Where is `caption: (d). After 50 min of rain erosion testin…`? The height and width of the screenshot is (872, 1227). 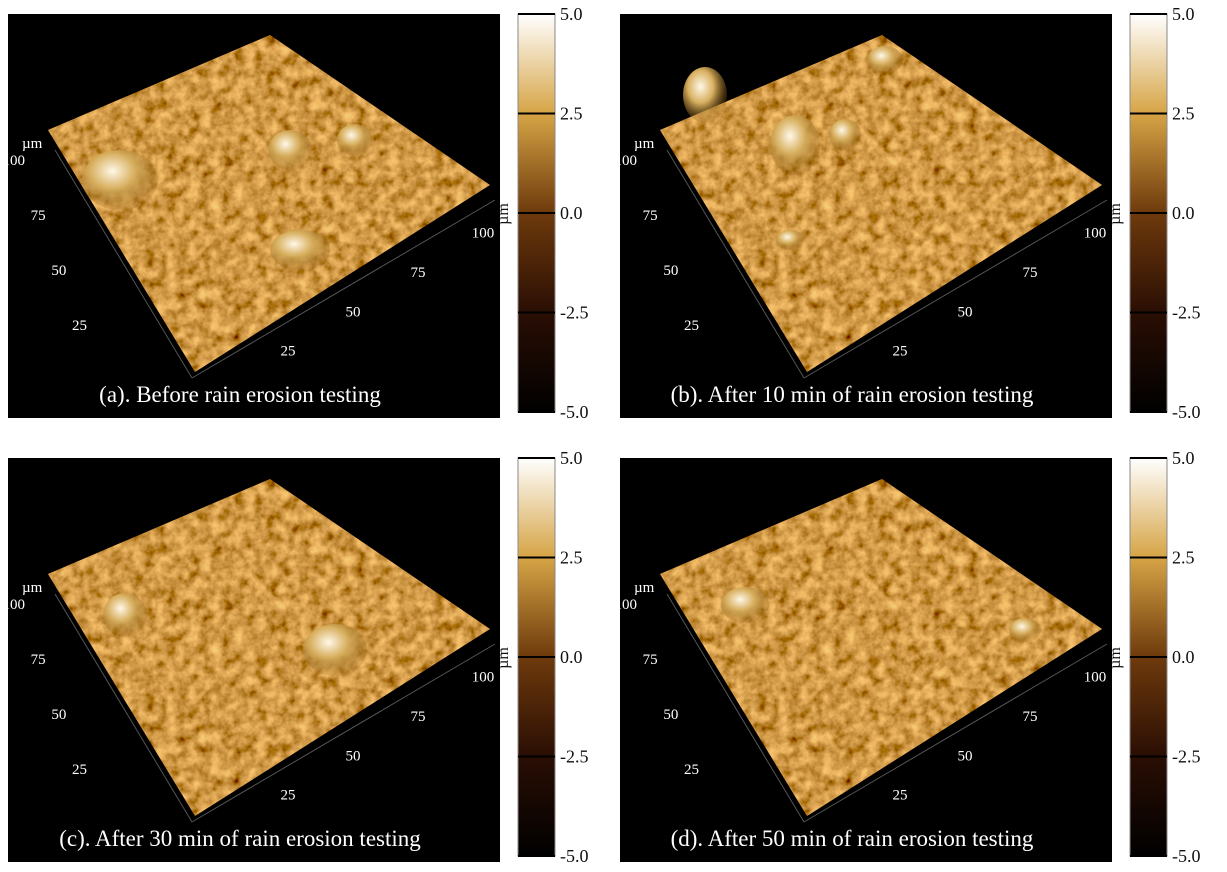 caption: (d). After 50 min of rain erosion testin… is located at coordinates (852, 838).